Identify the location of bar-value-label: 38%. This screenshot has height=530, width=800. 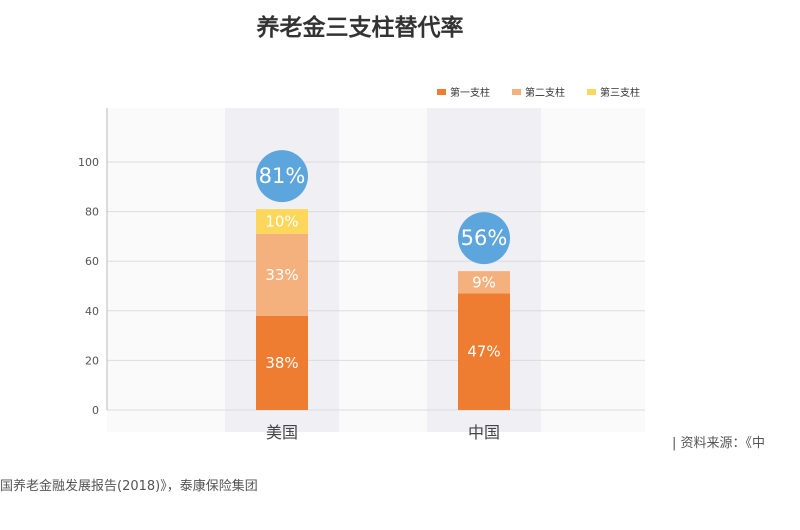
(281, 363).